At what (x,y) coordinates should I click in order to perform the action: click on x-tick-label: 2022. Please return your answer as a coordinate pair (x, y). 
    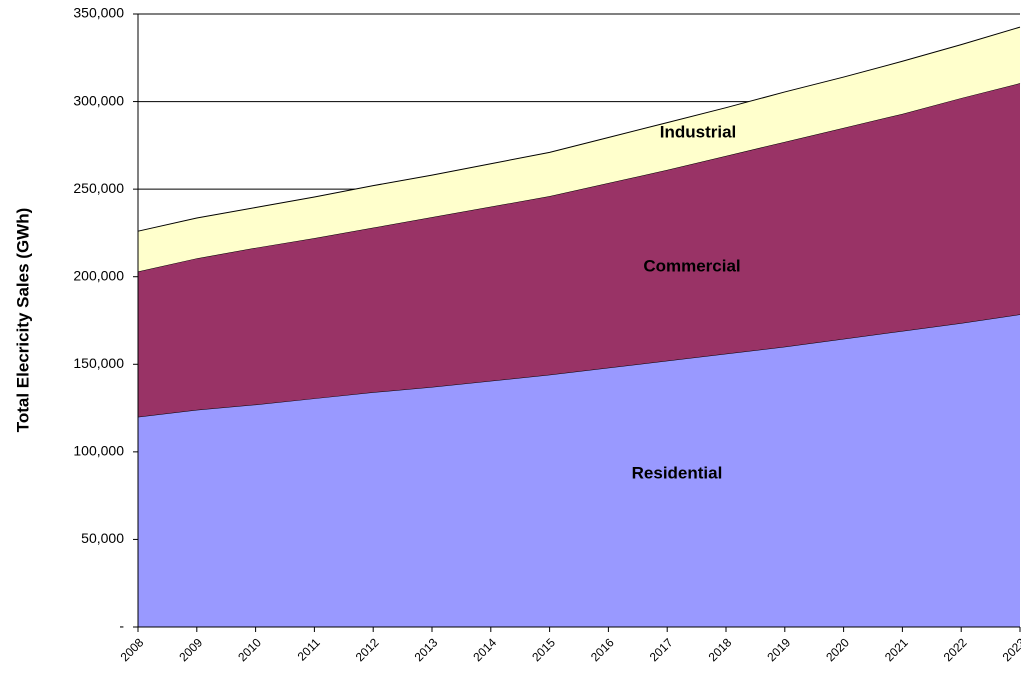
    Looking at the image, I should click on (955, 649).